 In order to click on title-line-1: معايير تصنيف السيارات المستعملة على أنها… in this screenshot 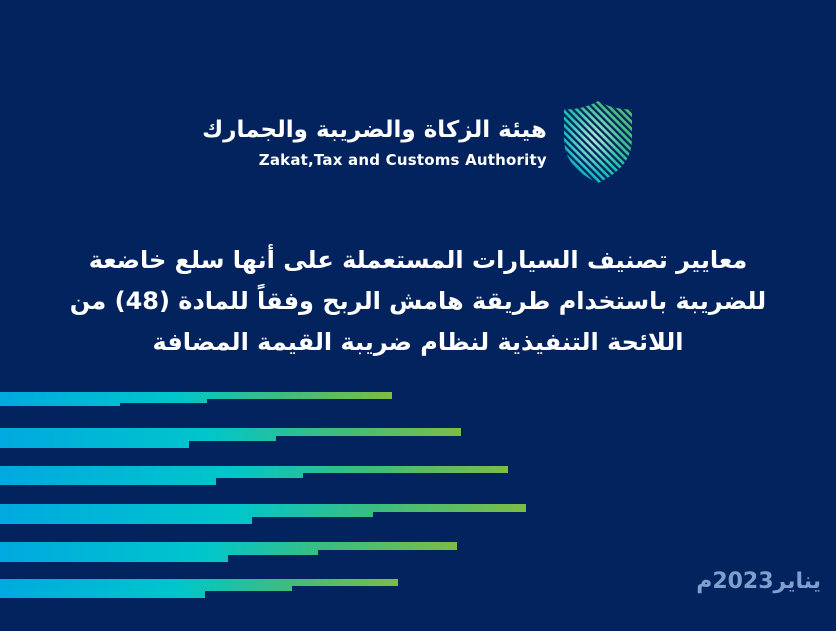, I will do `click(418, 260)`.